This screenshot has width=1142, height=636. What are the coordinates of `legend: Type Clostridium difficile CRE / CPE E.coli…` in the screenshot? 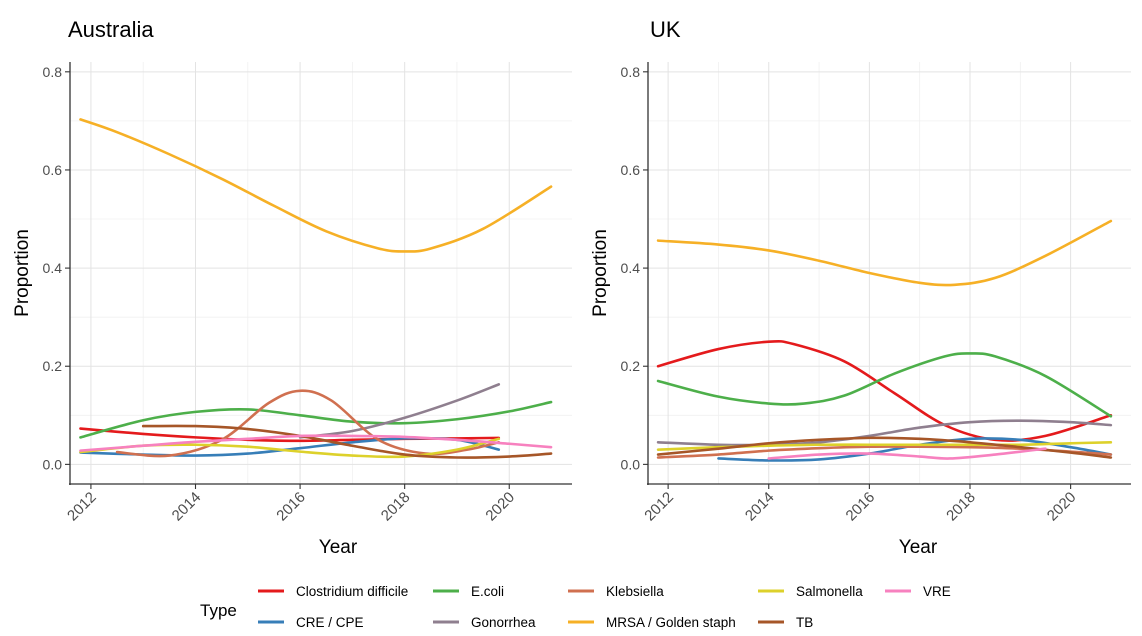 It's located at (575, 607).